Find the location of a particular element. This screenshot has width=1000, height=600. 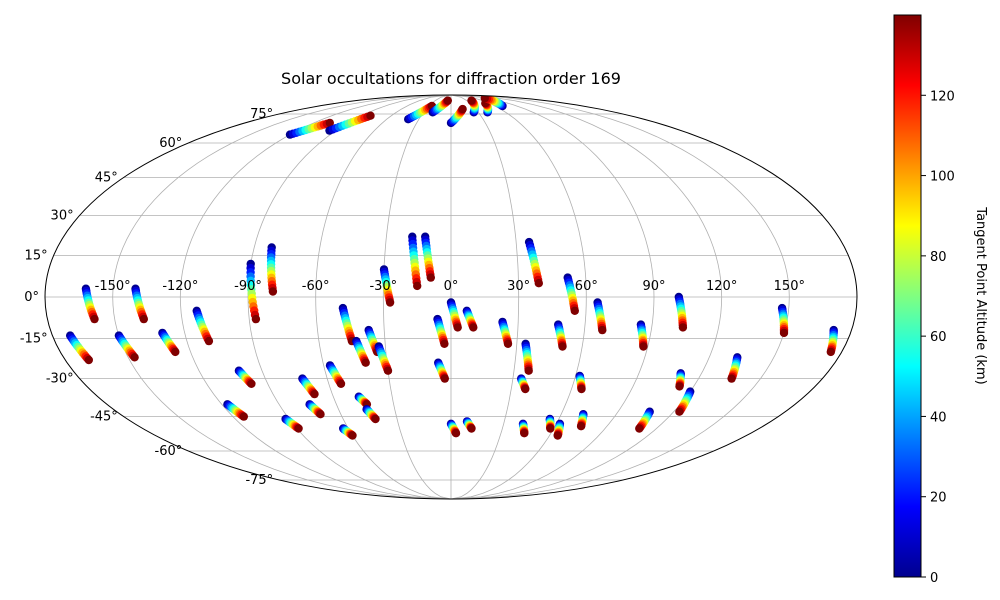

colorbar-tick-label: 100 is located at coordinates (942, 177).